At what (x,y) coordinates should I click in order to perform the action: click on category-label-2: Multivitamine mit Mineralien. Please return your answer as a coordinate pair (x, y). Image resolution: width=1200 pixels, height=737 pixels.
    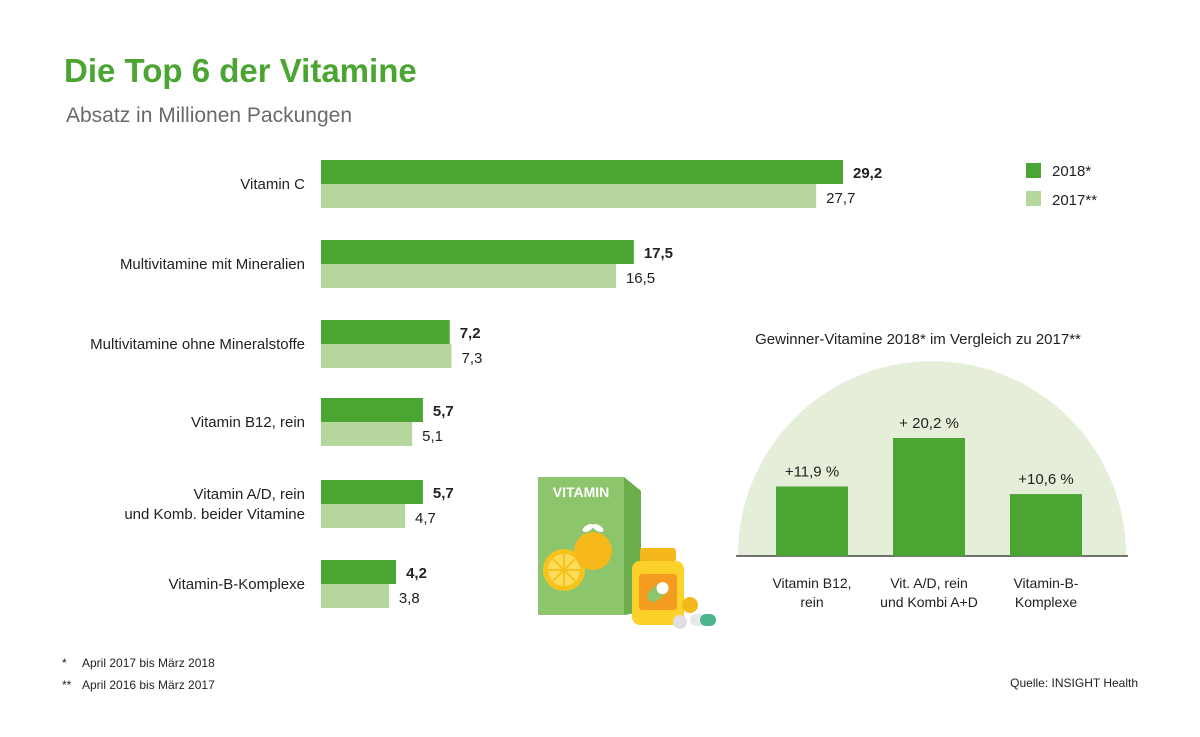
    Looking at the image, I should click on (212, 264).